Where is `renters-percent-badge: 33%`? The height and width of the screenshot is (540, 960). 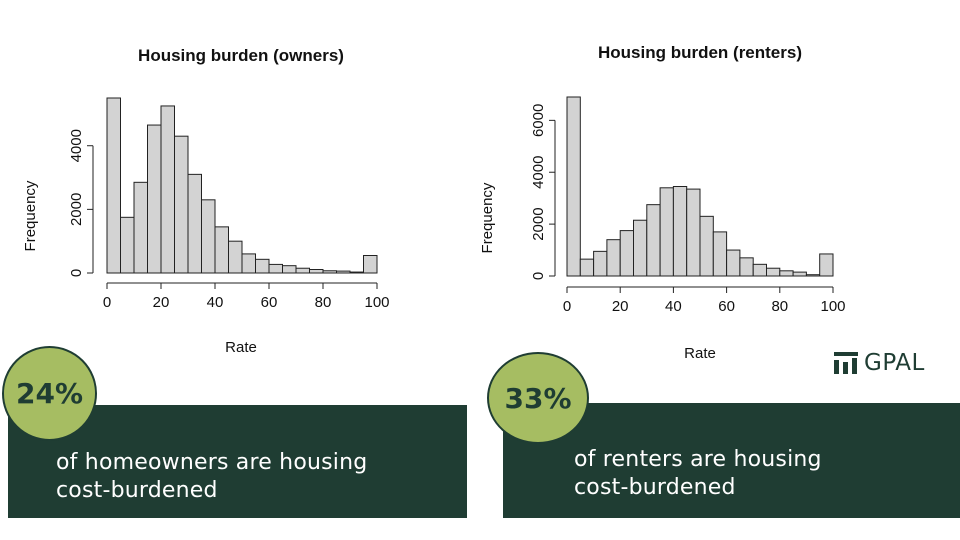 renters-percent-badge: 33% is located at coordinates (538, 398).